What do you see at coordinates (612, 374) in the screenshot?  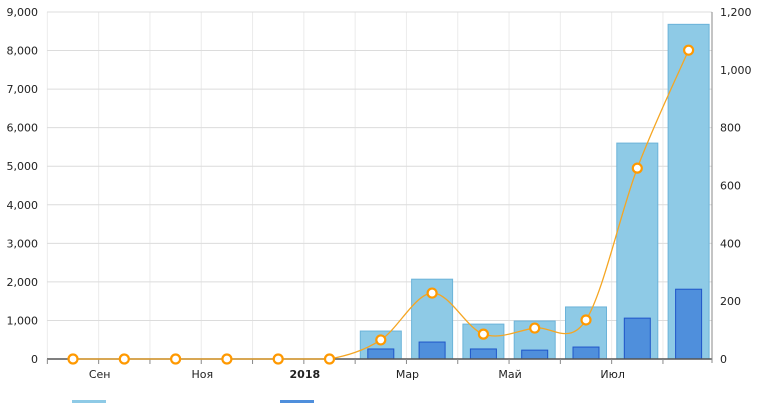 I see `x-tick-label: Июл` at bounding box center [612, 374].